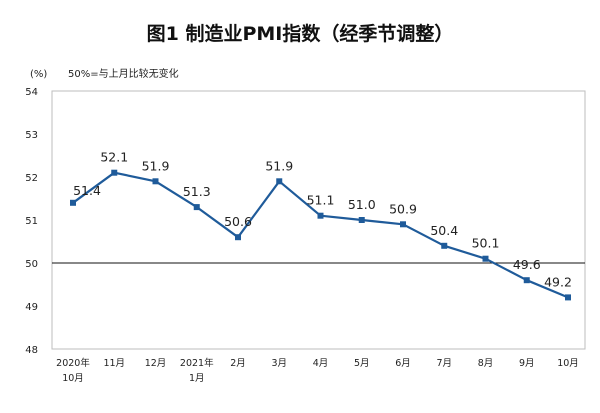 The width and height of the screenshot is (600, 413). What do you see at coordinates (486, 363) in the screenshot?
I see `x-tick-label: 8月` at bounding box center [486, 363].